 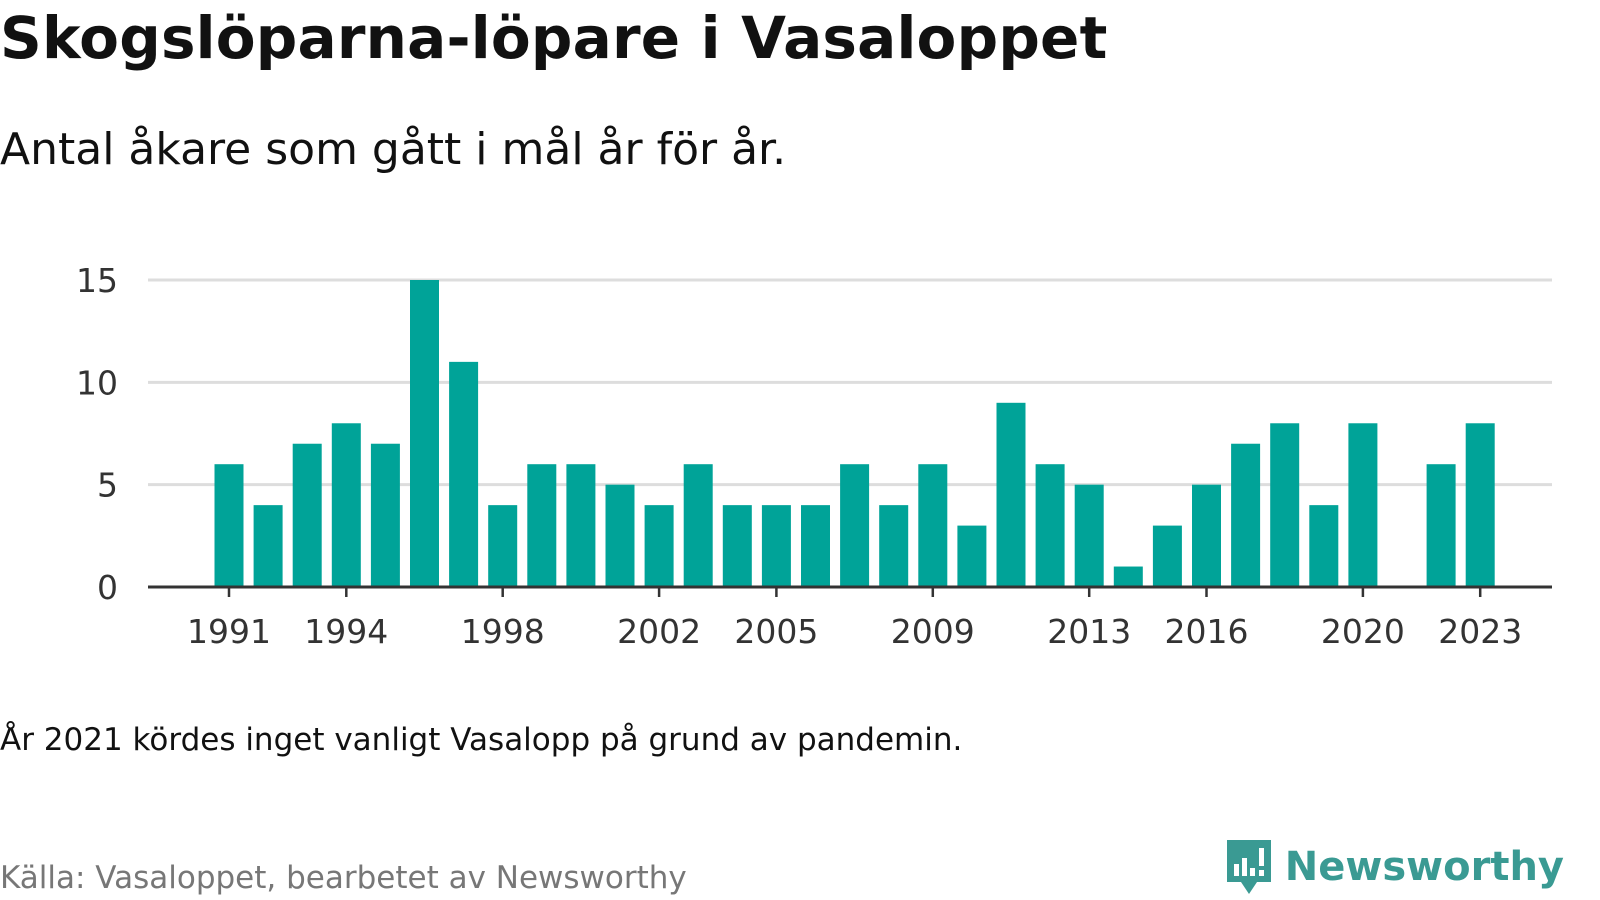 I want to click on x-tick-label: 2009, so click(x=933, y=631).